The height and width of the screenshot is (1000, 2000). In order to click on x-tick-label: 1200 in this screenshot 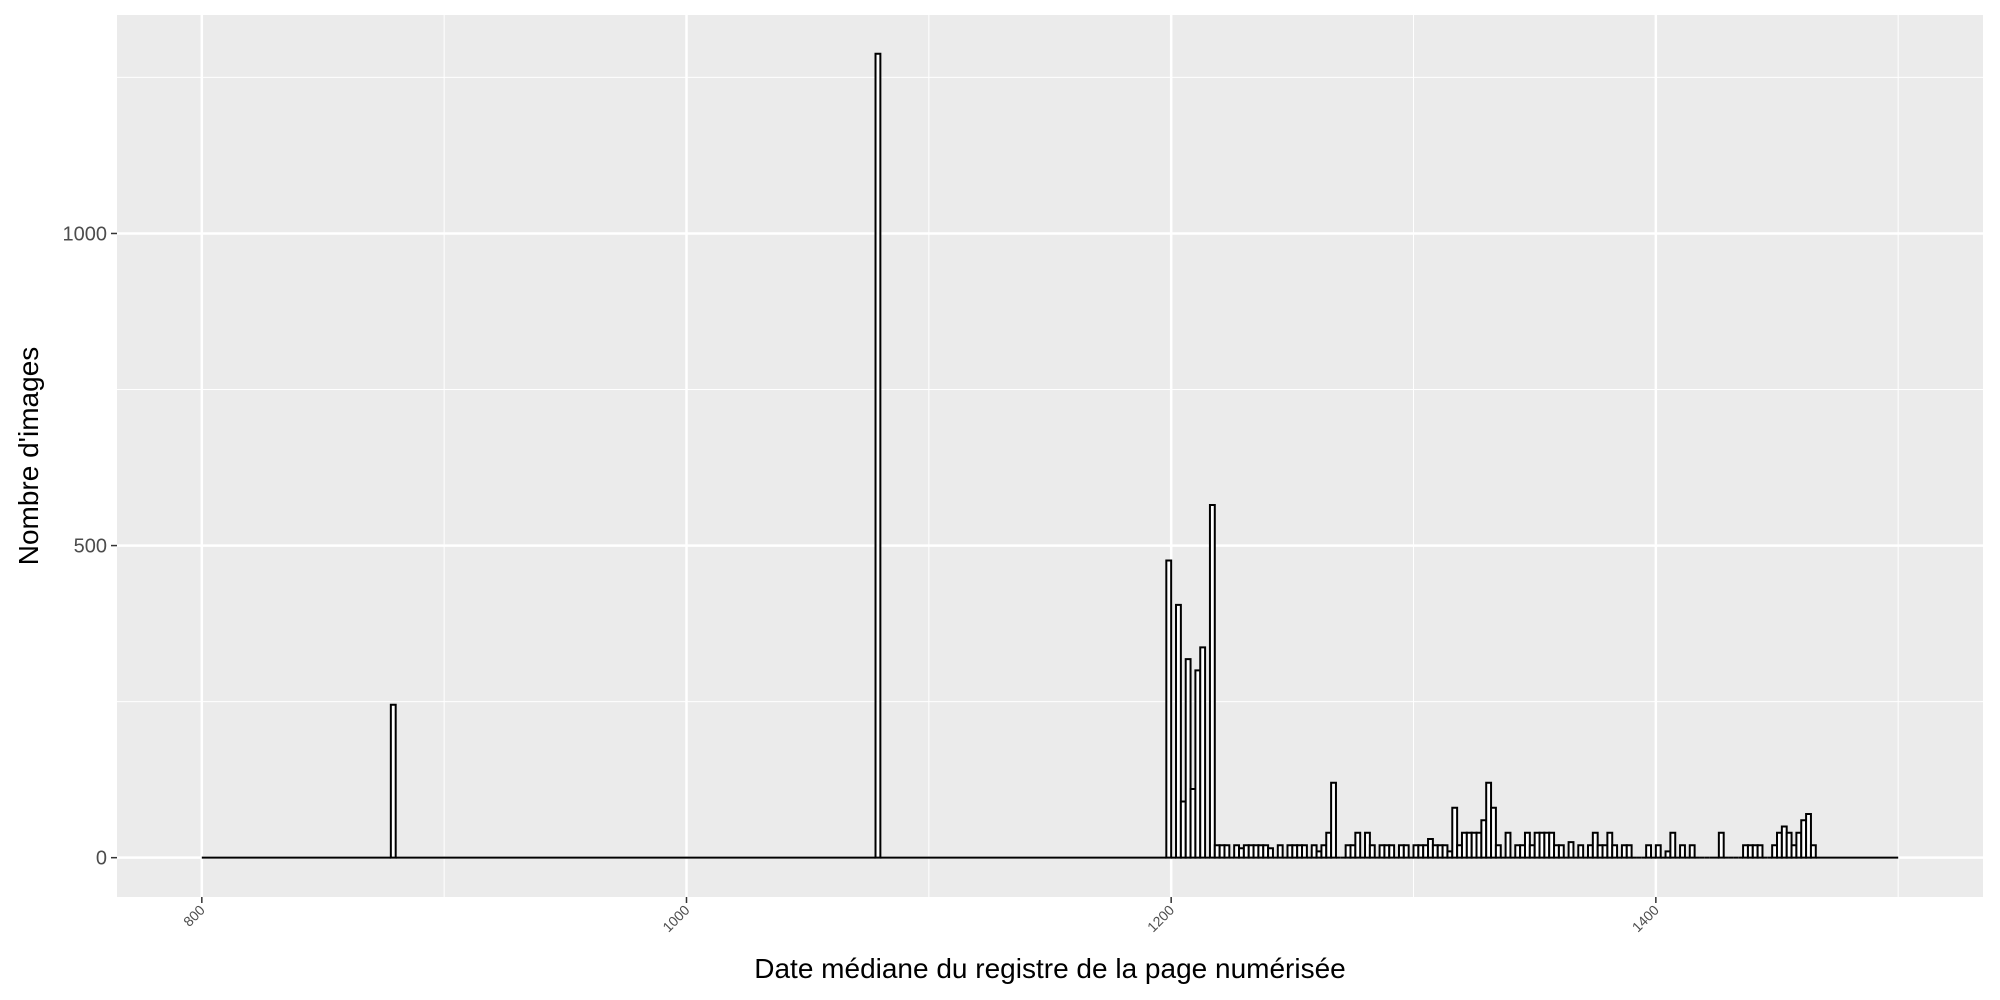, I will do `click(1160, 918)`.